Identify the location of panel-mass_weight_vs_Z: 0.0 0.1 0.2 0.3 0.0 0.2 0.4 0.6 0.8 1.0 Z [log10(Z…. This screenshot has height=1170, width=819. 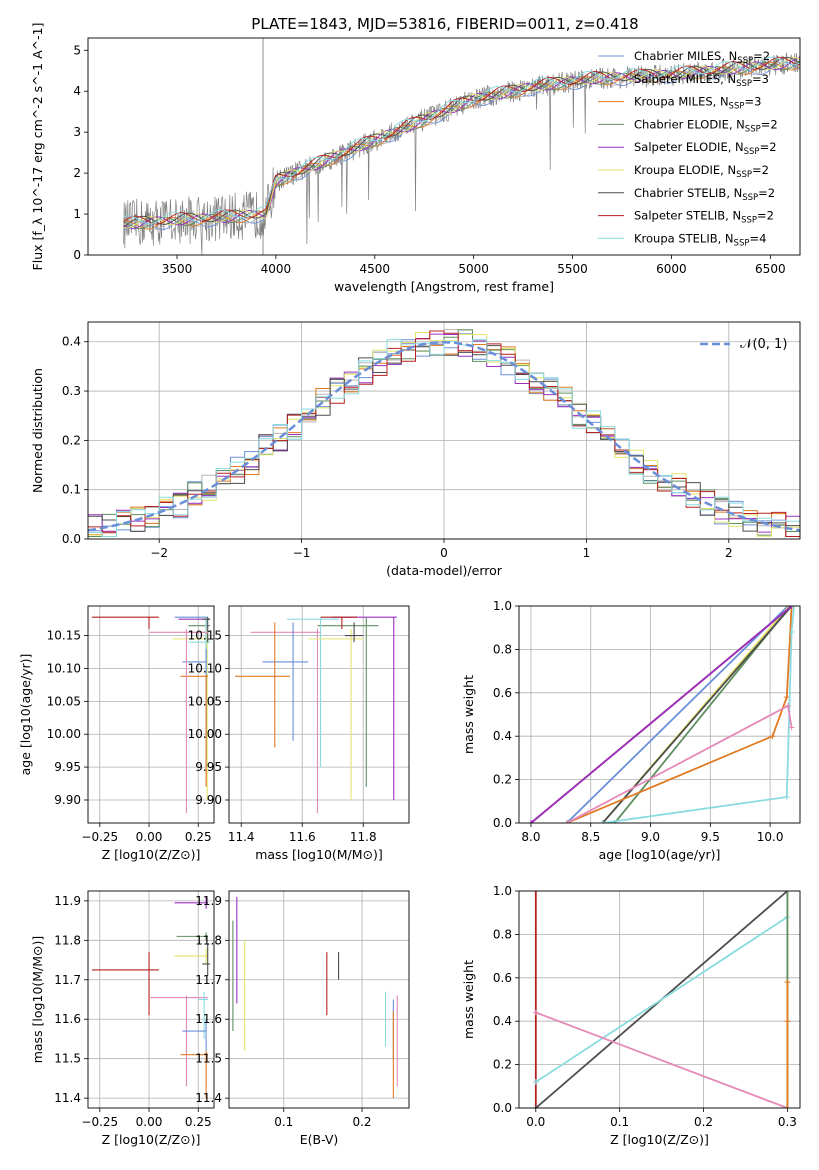
(631, 1015).